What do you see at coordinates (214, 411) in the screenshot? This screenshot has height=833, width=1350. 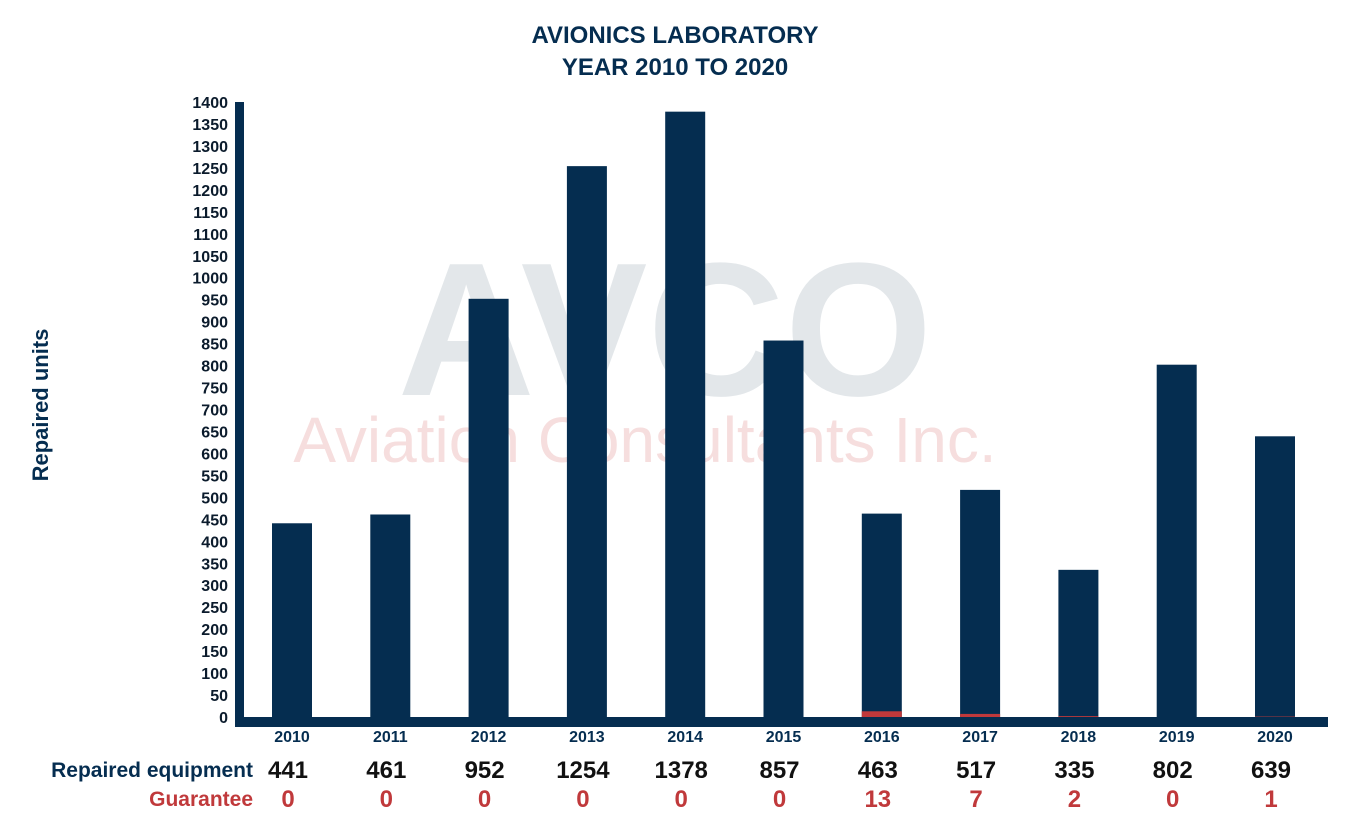 I see `y-tick-label: 700` at bounding box center [214, 411].